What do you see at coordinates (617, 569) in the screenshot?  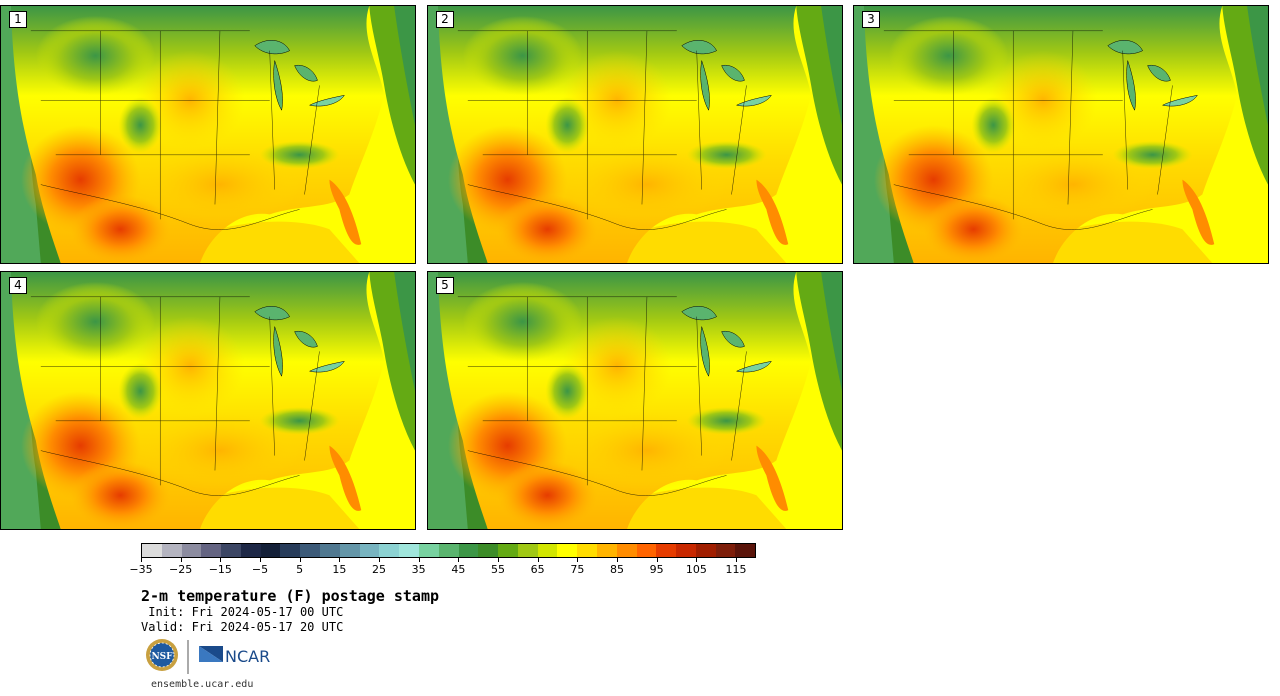 I see `colorbar-tick-label: 85` at bounding box center [617, 569].